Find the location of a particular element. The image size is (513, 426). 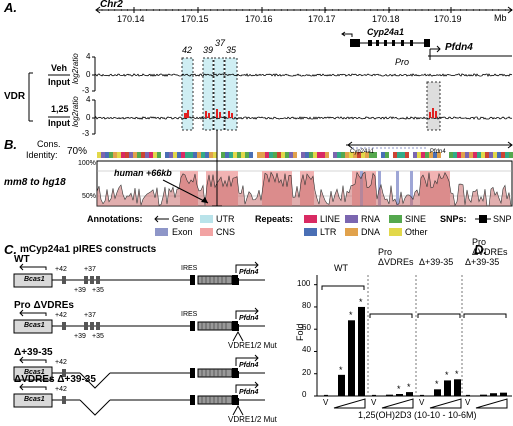

legend-dna: DNA is located at coordinates (371, 232).